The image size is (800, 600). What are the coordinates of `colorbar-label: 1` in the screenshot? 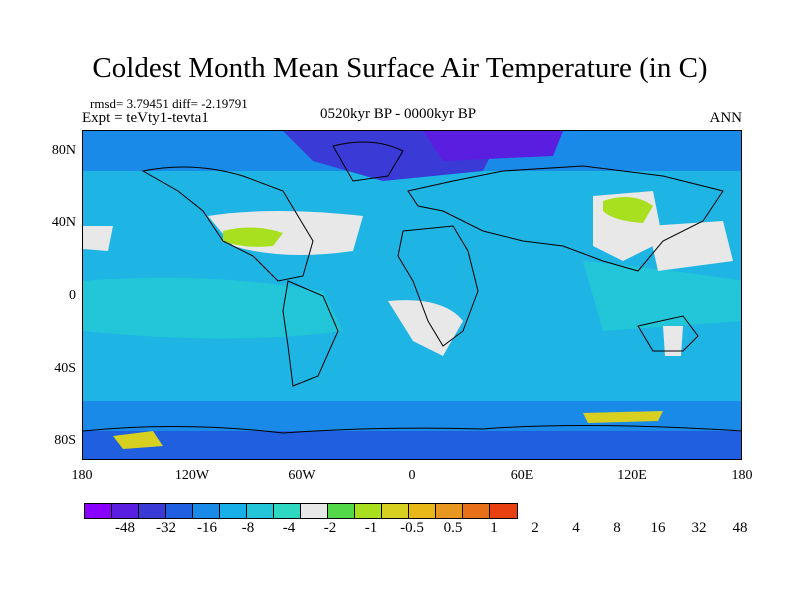 It's located at (494, 528).